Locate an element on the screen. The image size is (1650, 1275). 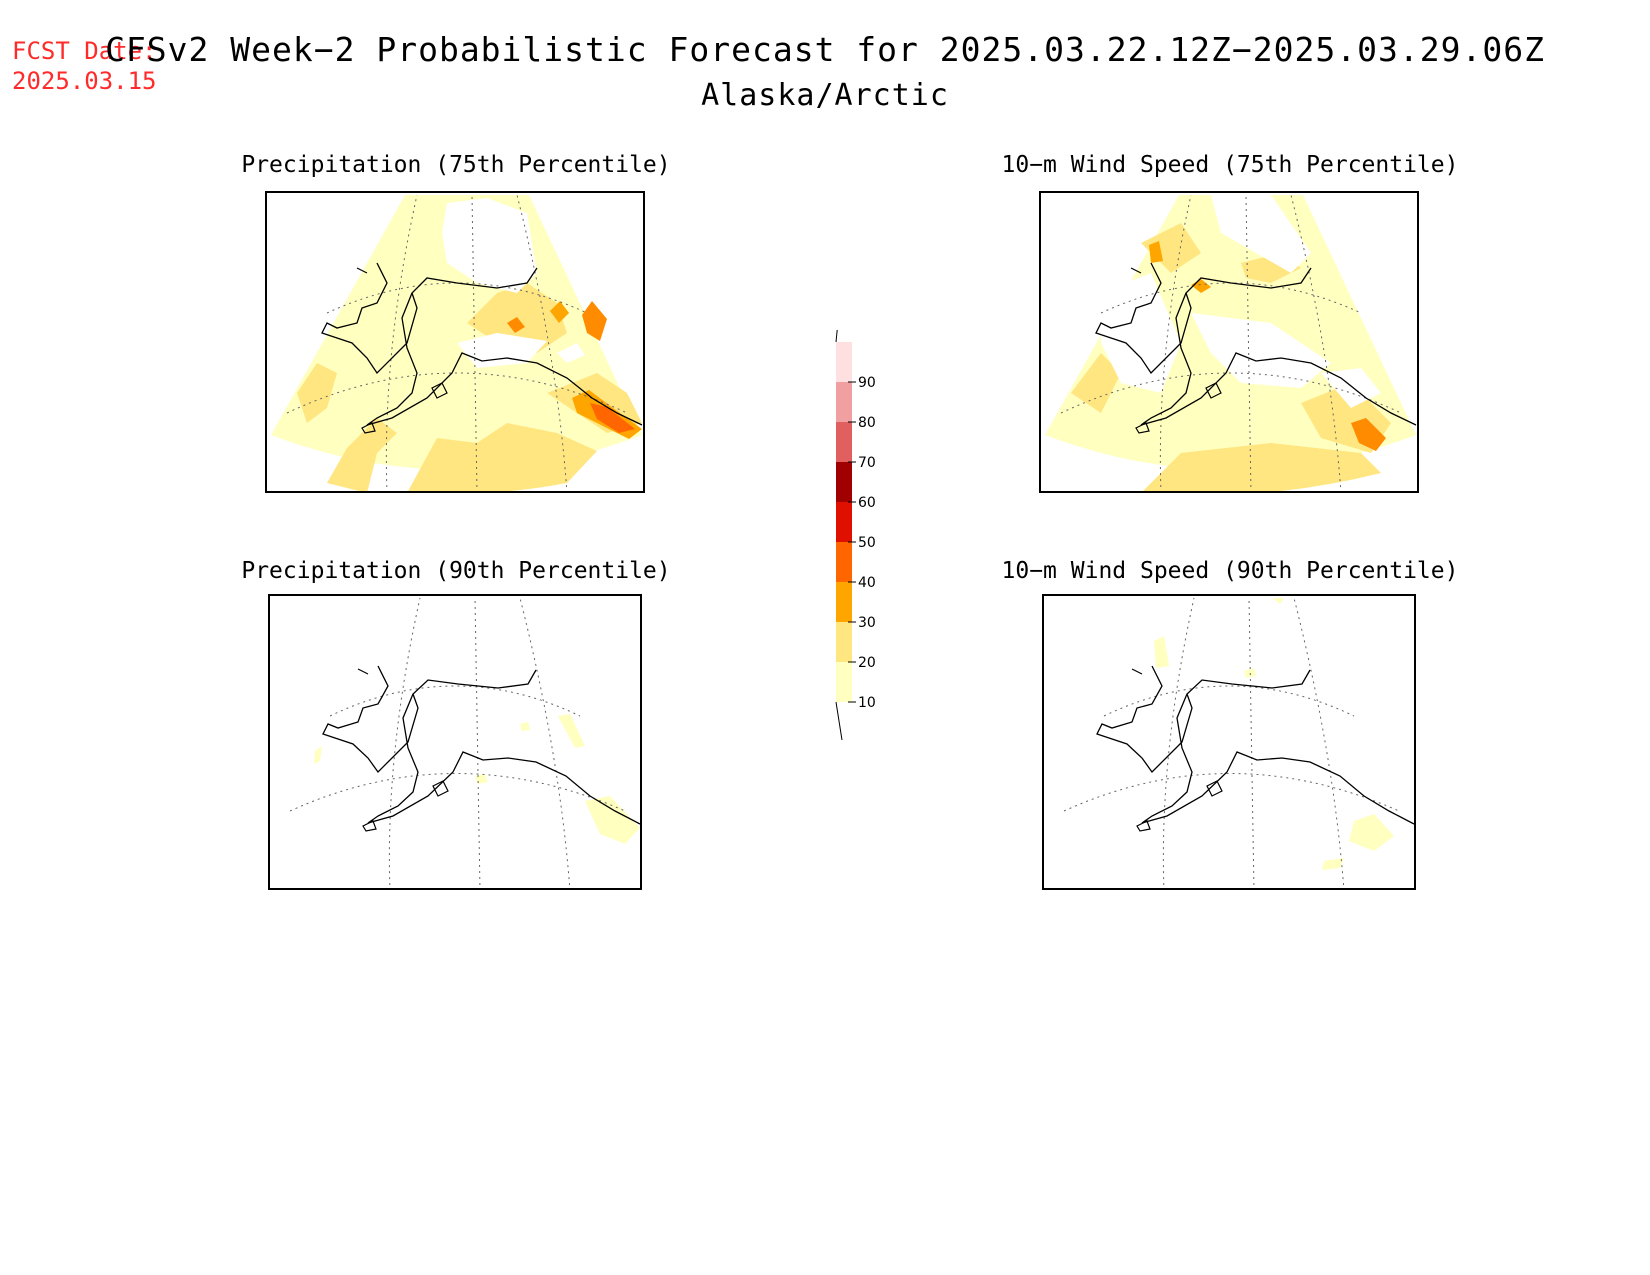
colorbar-tick-label: 20 is located at coordinates (867, 663).